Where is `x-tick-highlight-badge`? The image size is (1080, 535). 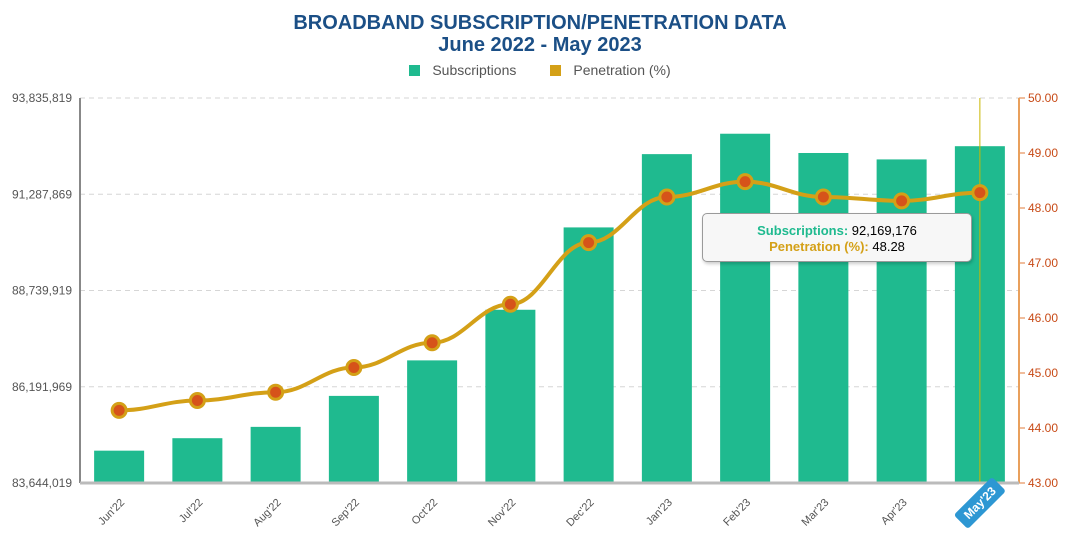
x-tick-highlight-badge is located at coordinates (979, 503).